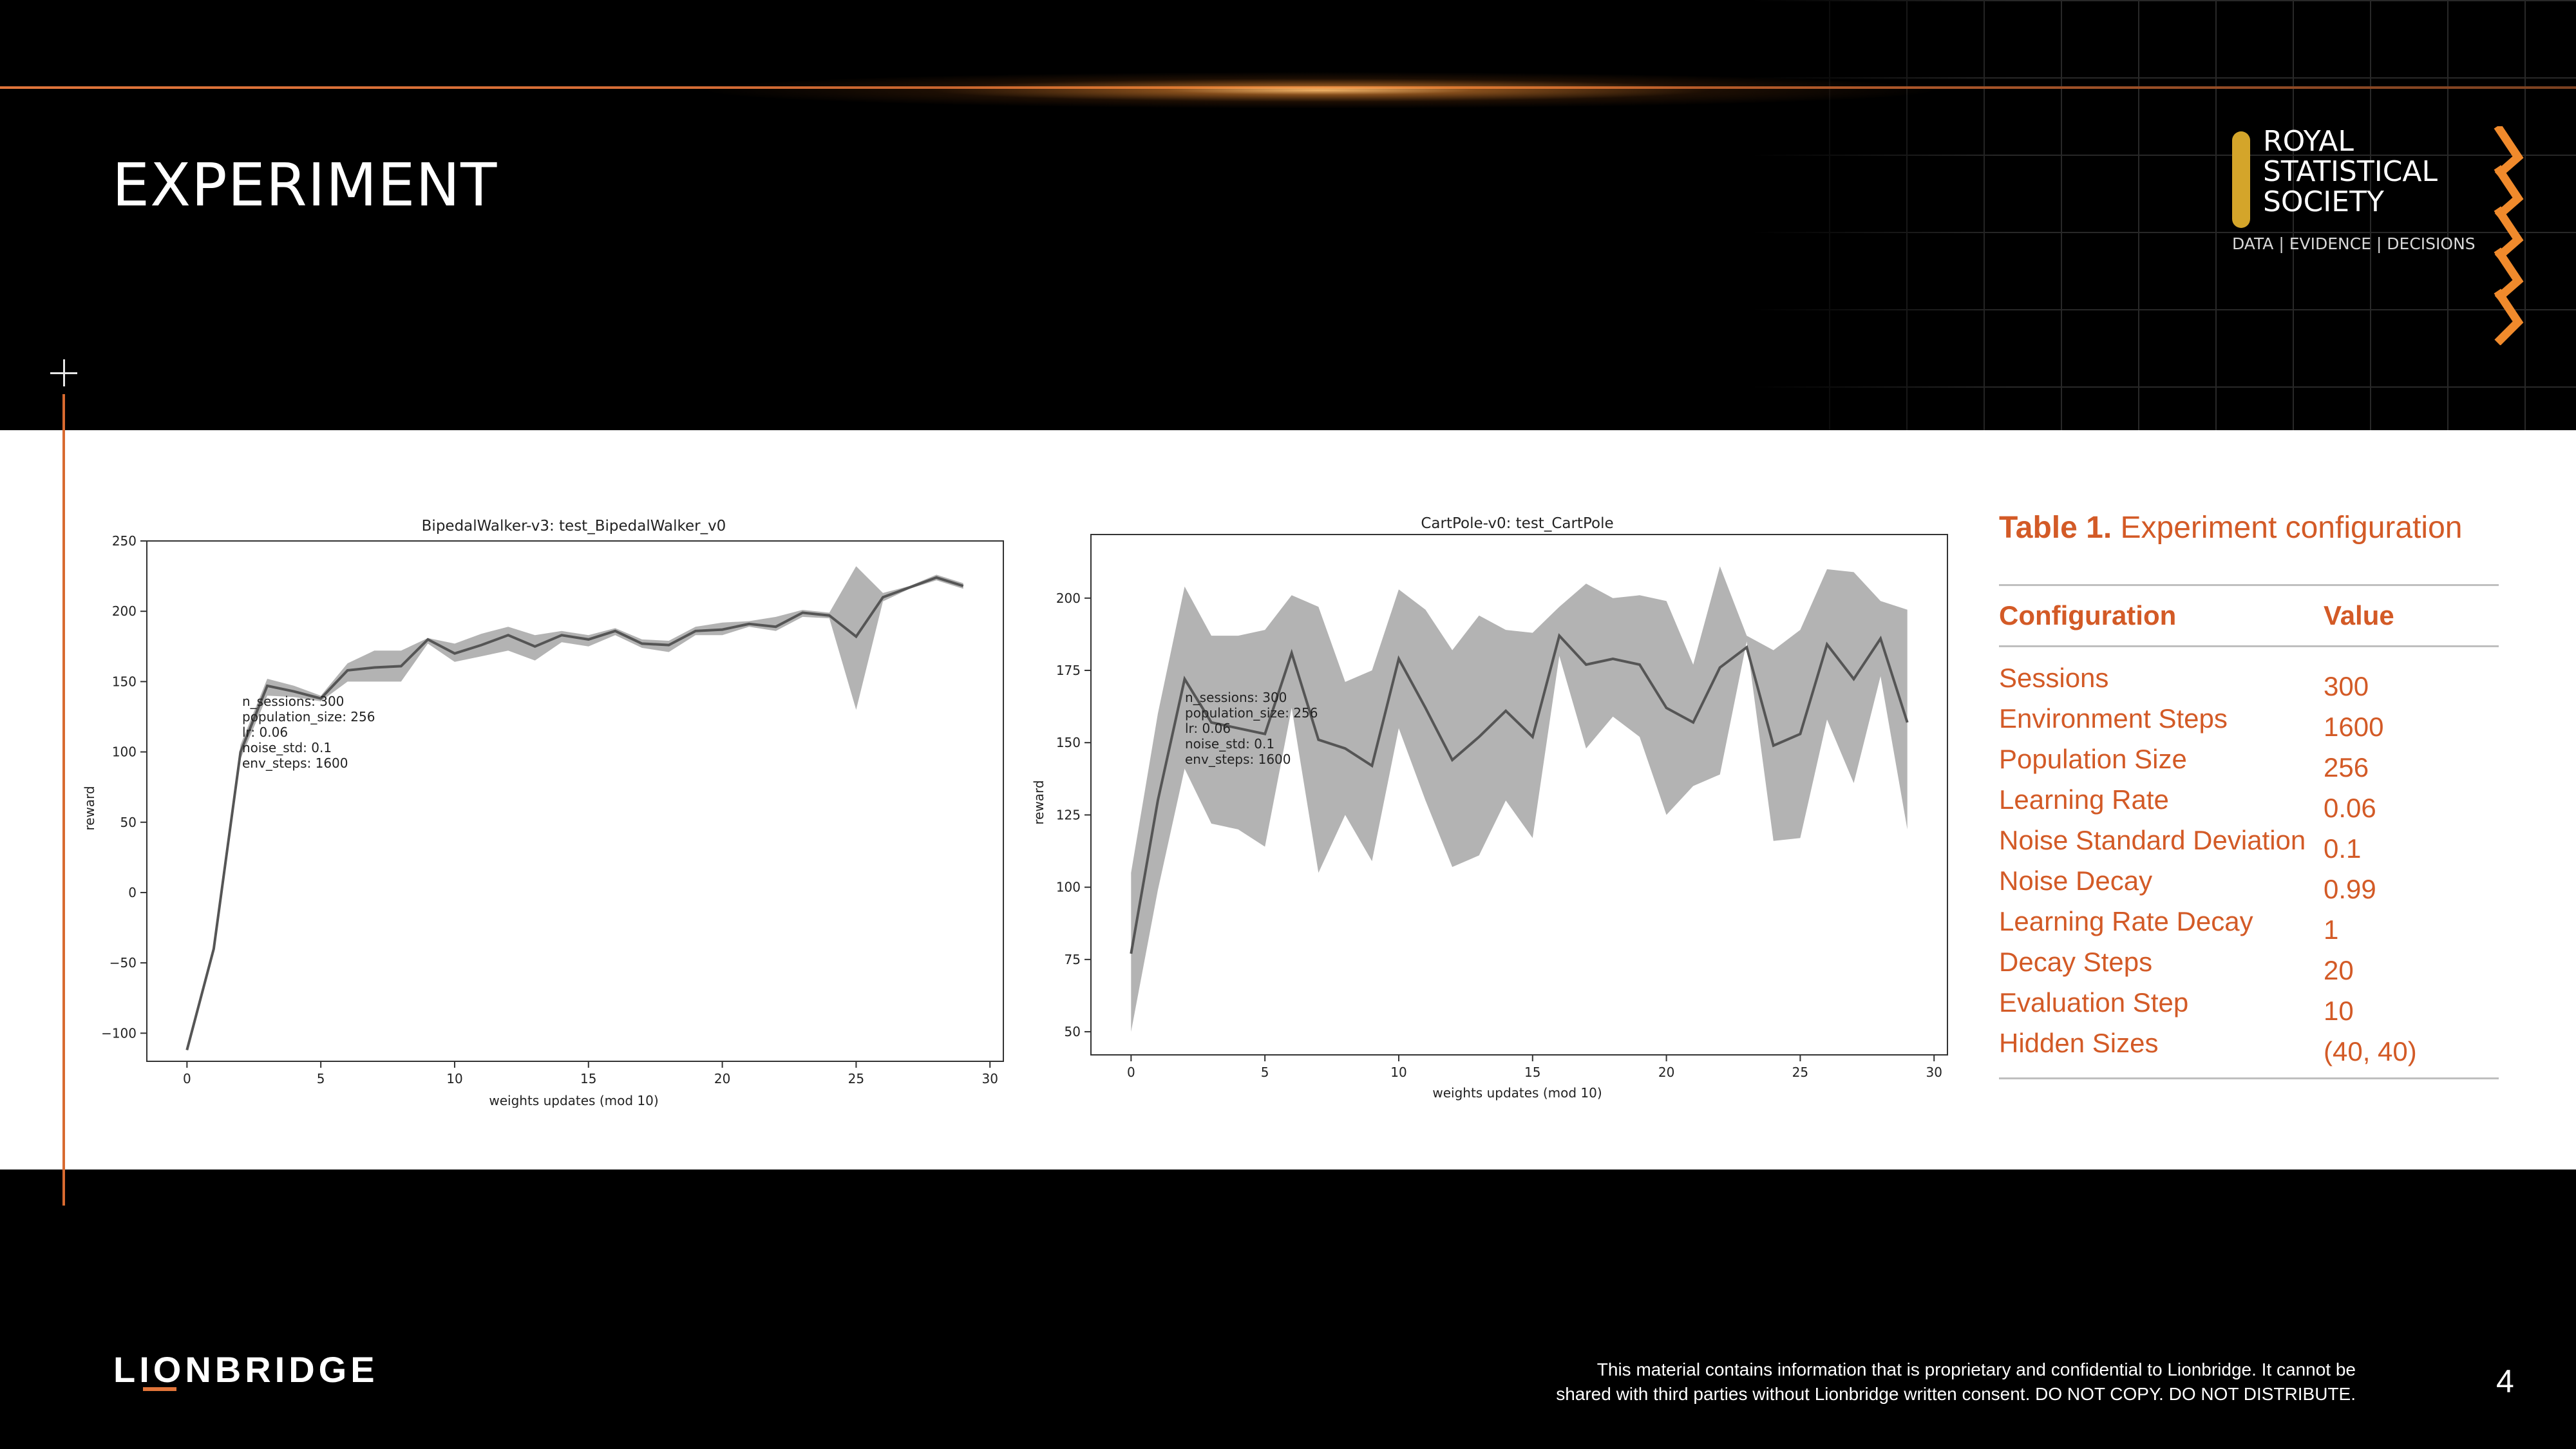 This screenshot has height=1449, width=2576. I want to click on rss-logo-line: STATISTICAL, so click(2350, 171).